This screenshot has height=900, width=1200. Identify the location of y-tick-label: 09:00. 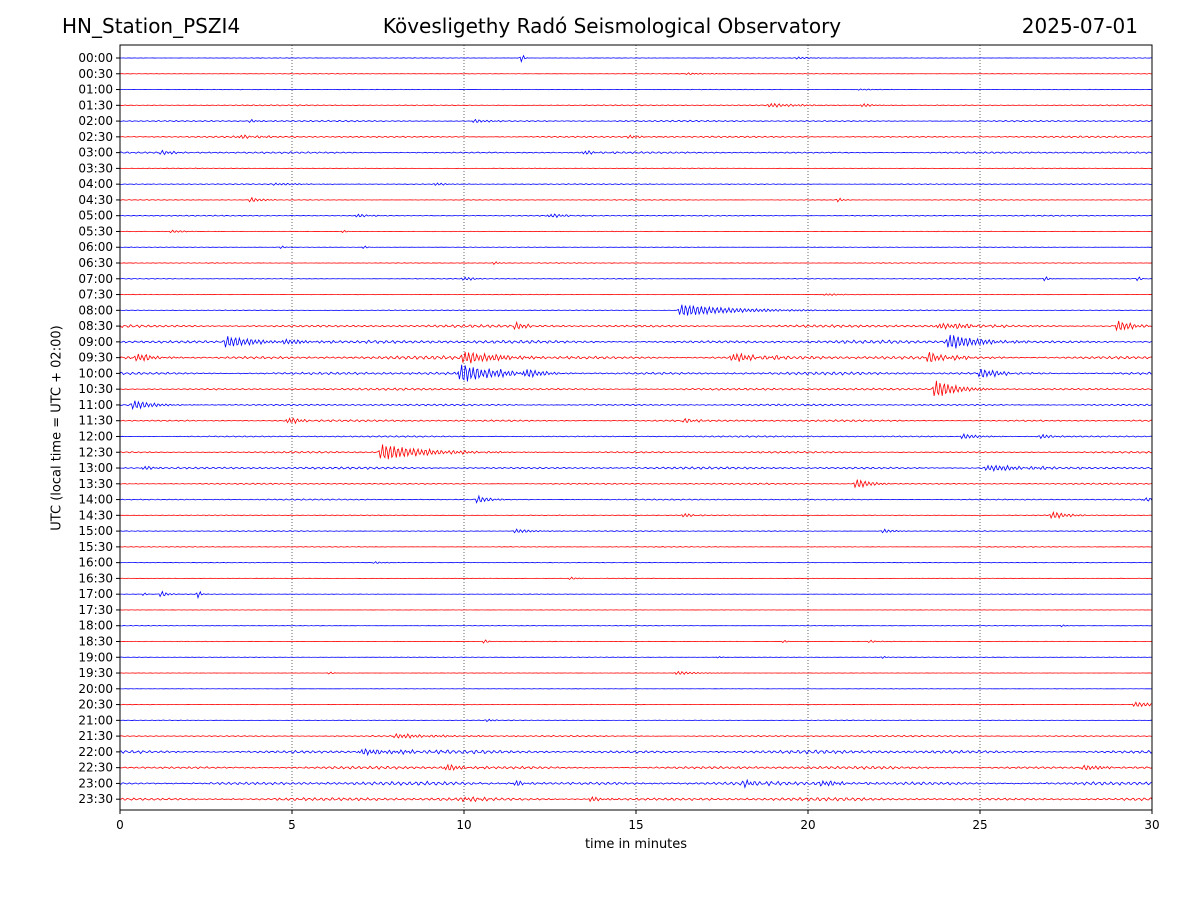
(95, 342).